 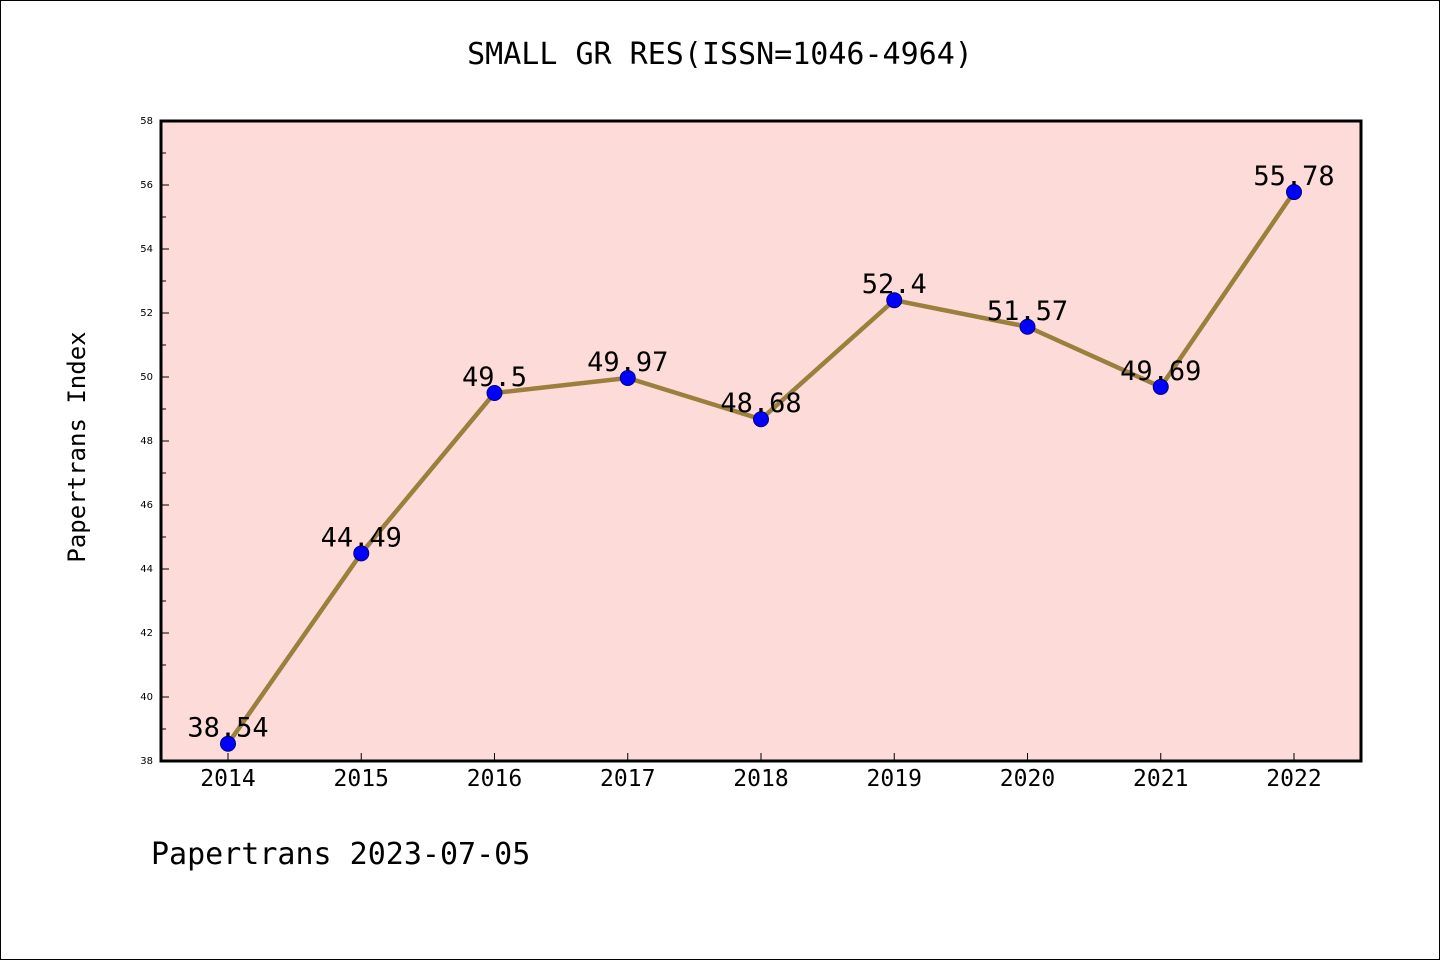 What do you see at coordinates (361, 537) in the screenshot?
I see `data-label: 44.49` at bounding box center [361, 537].